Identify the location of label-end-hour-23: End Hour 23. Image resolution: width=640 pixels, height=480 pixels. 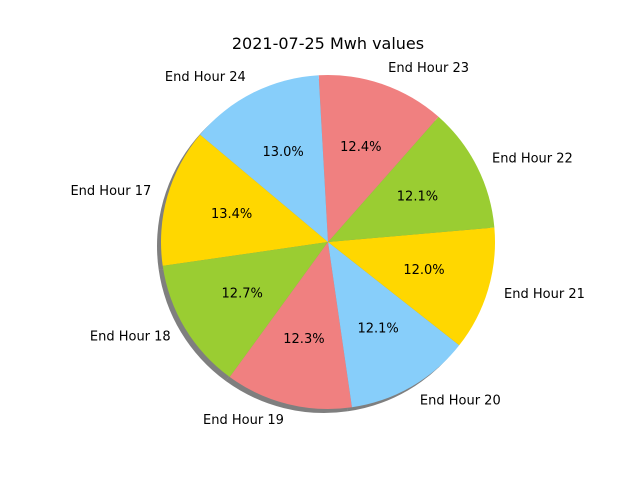
(428, 68).